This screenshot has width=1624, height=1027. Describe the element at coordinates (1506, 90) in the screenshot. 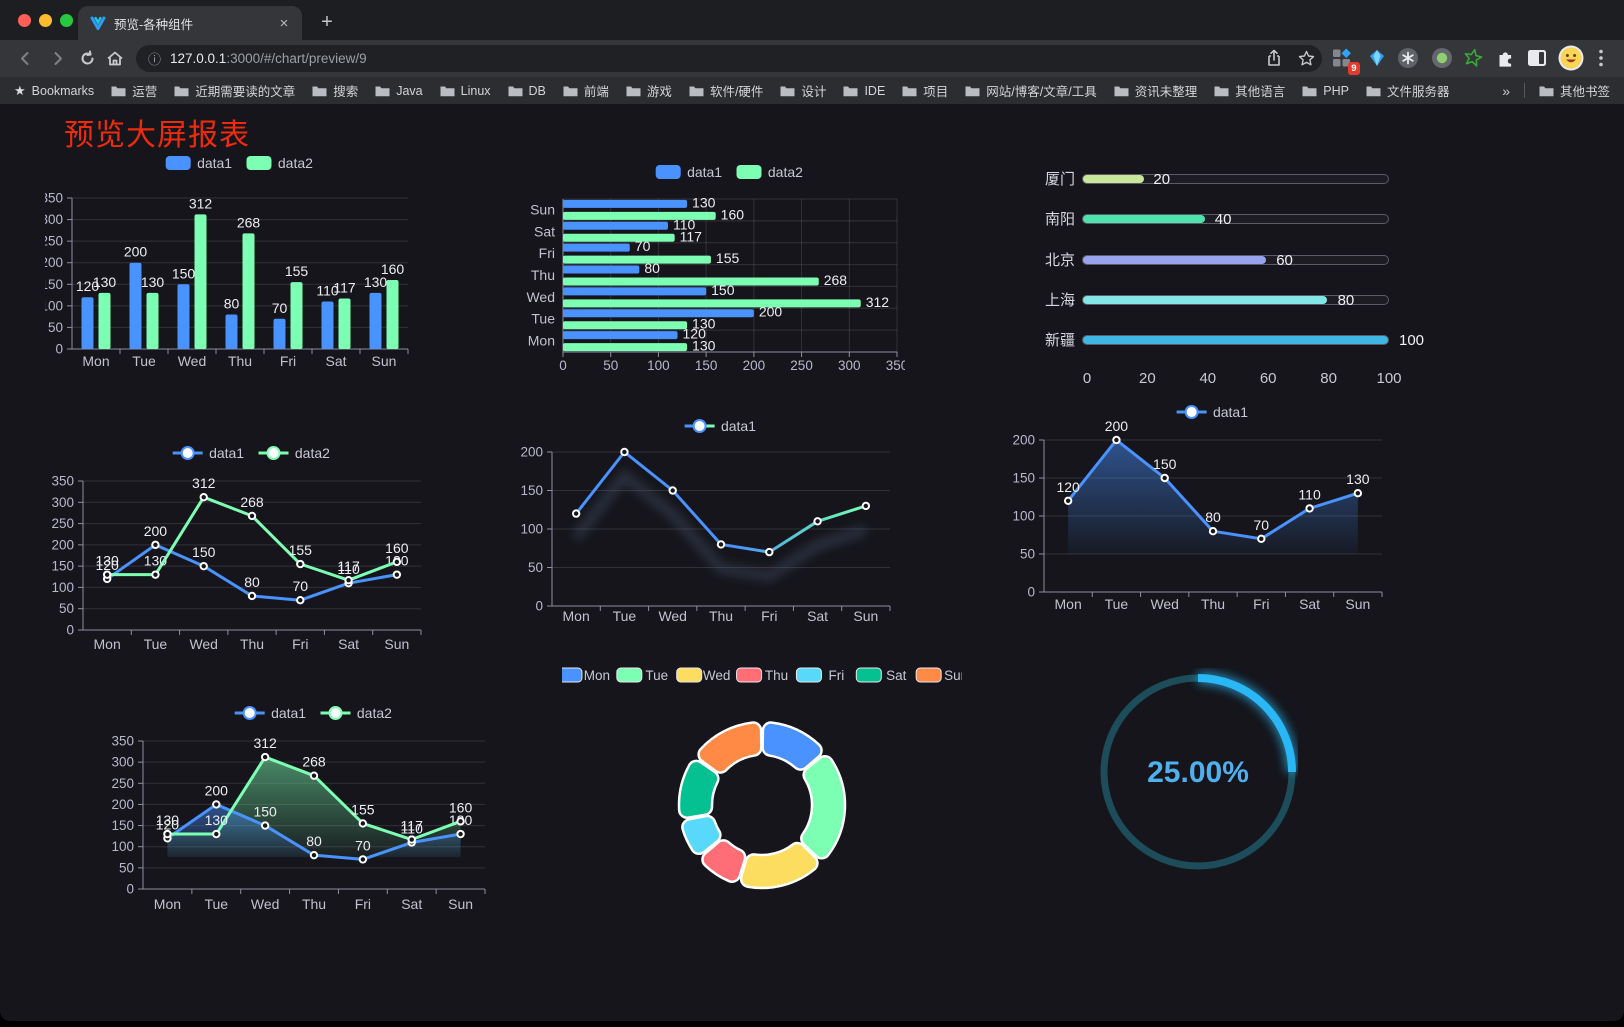

I see `bookmarks-overflow-chevron: »` at that location.